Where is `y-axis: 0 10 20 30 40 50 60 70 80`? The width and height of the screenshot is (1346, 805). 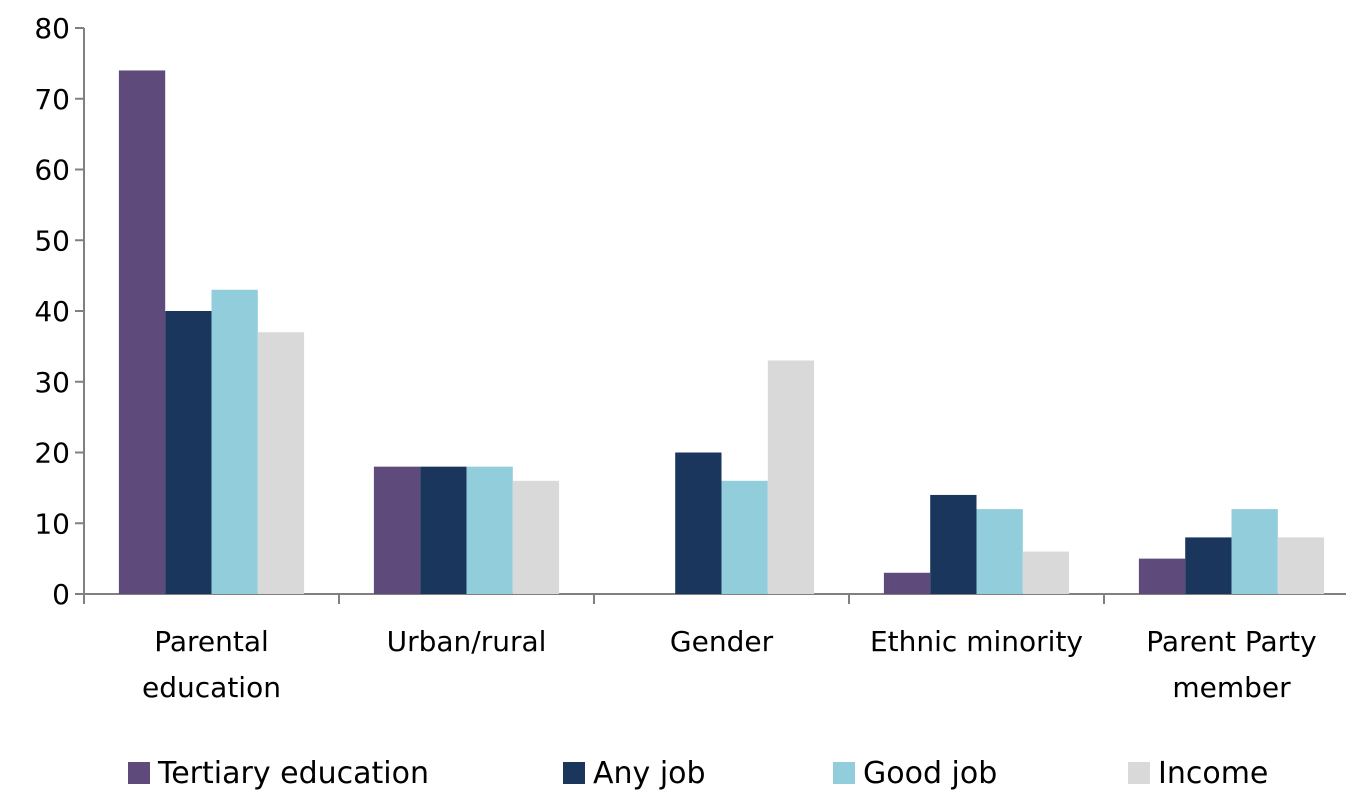
y-axis: 0 10 20 30 40 50 60 70 80 is located at coordinates (59, 311).